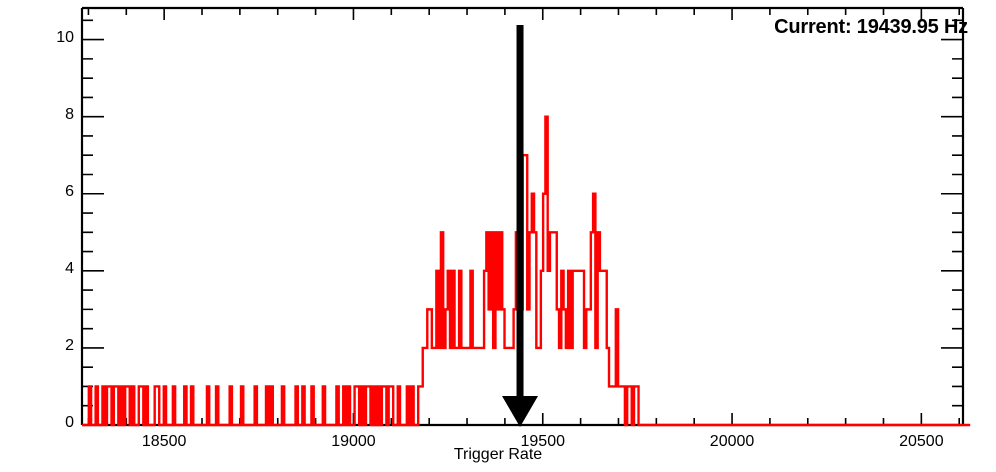 The image size is (996, 472). I want to click on x-tick-label: 19000, so click(353, 441).